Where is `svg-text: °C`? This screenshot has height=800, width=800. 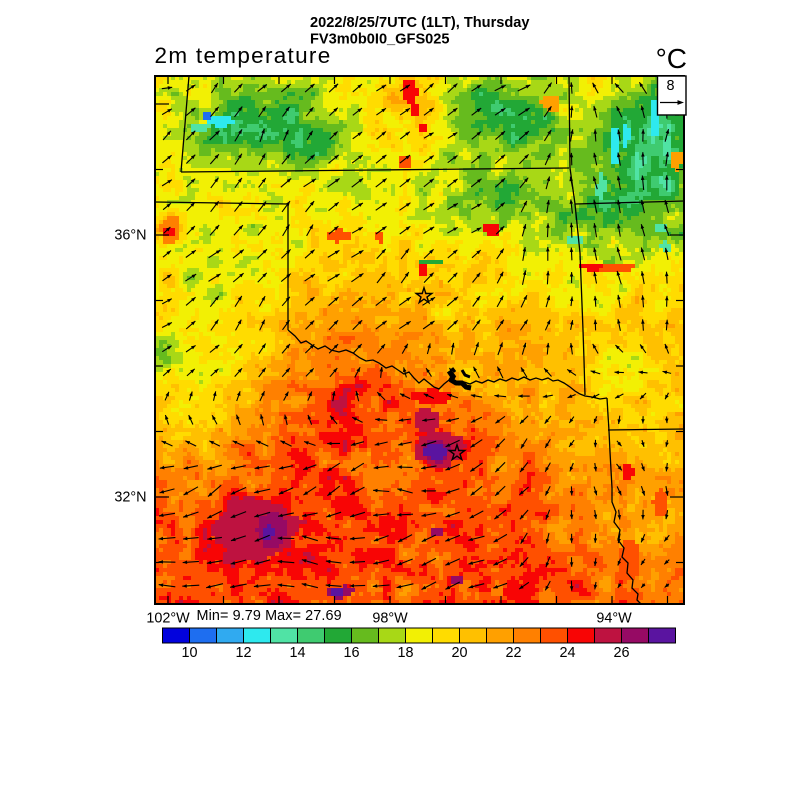 svg-text: °C is located at coordinates (671, 58).